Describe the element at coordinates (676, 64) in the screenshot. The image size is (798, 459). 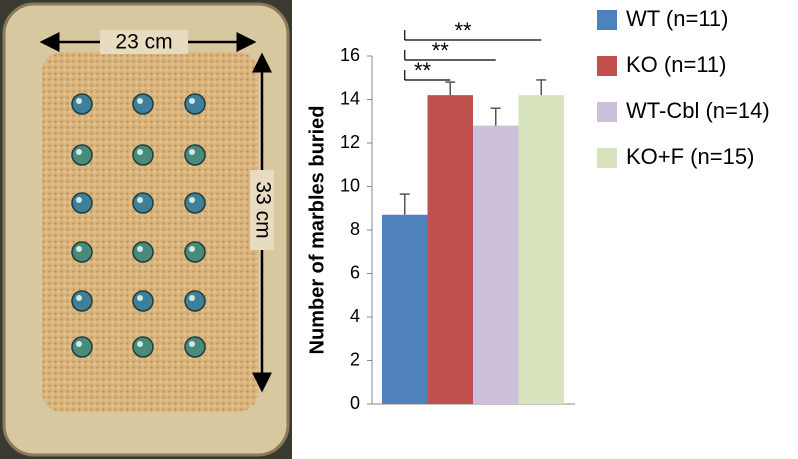
I see `legend-label: KO (n=11)` at that location.